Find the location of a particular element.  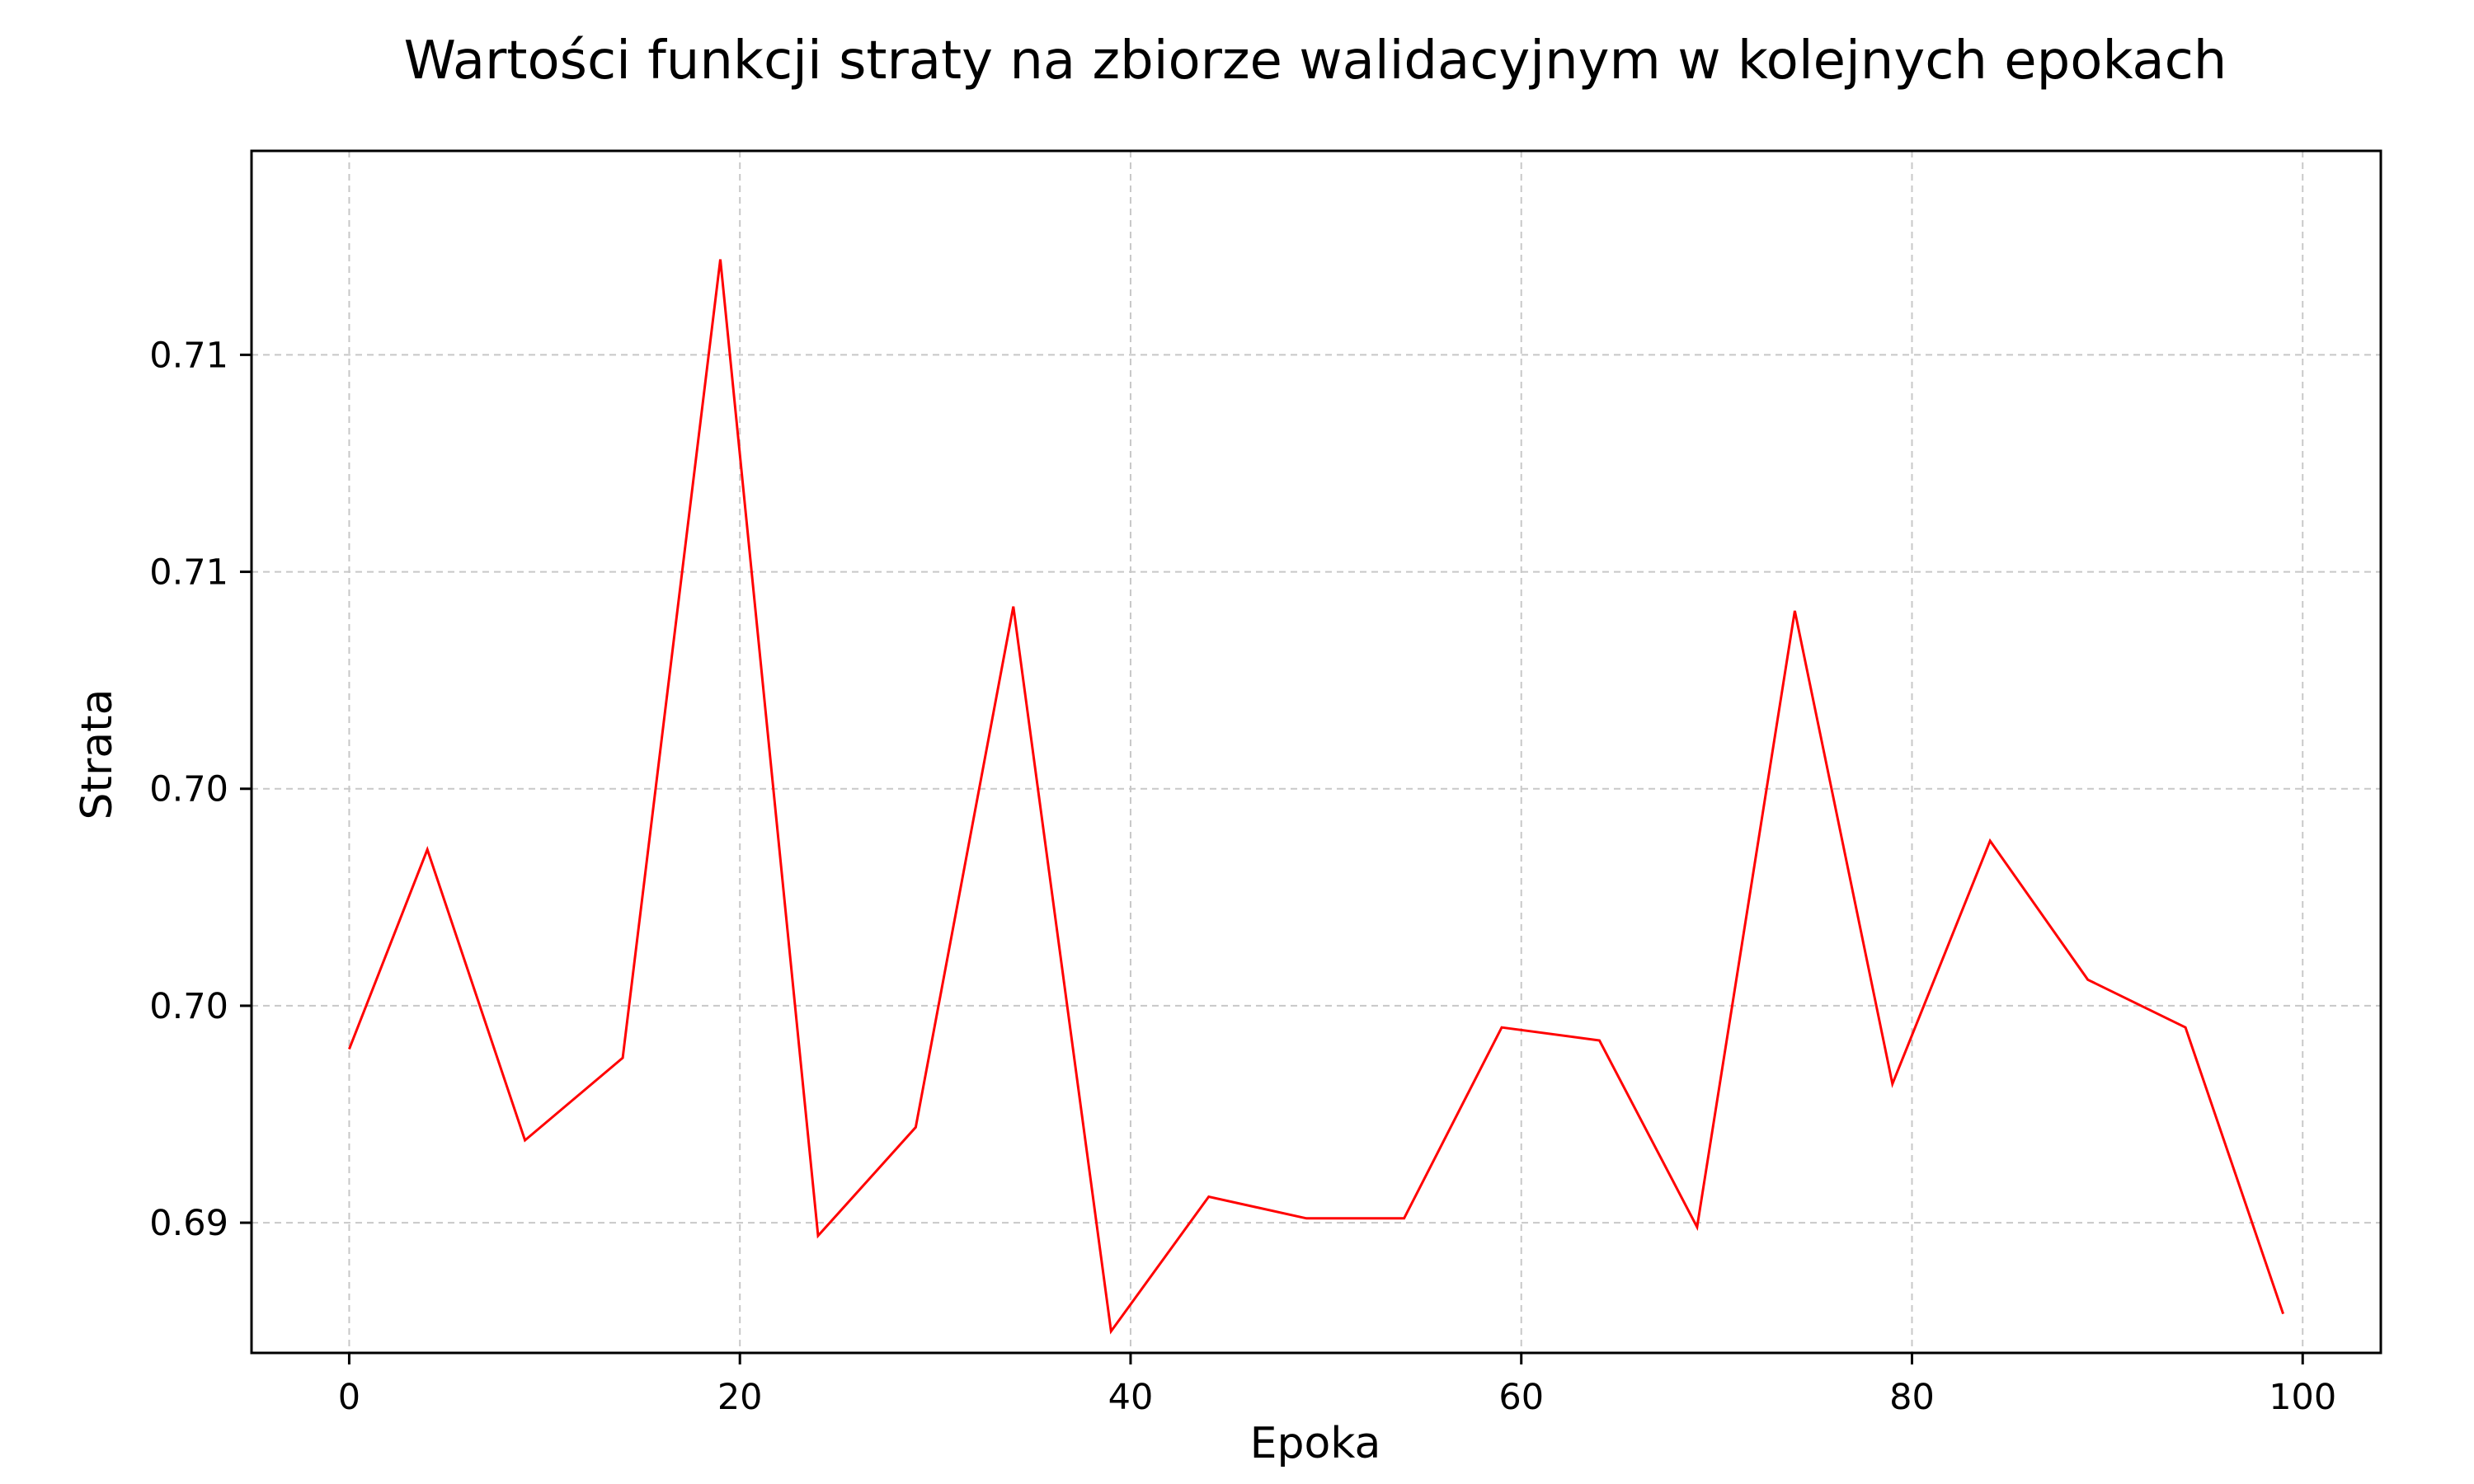

x-tick-label: 40 is located at coordinates (1131, 1397).